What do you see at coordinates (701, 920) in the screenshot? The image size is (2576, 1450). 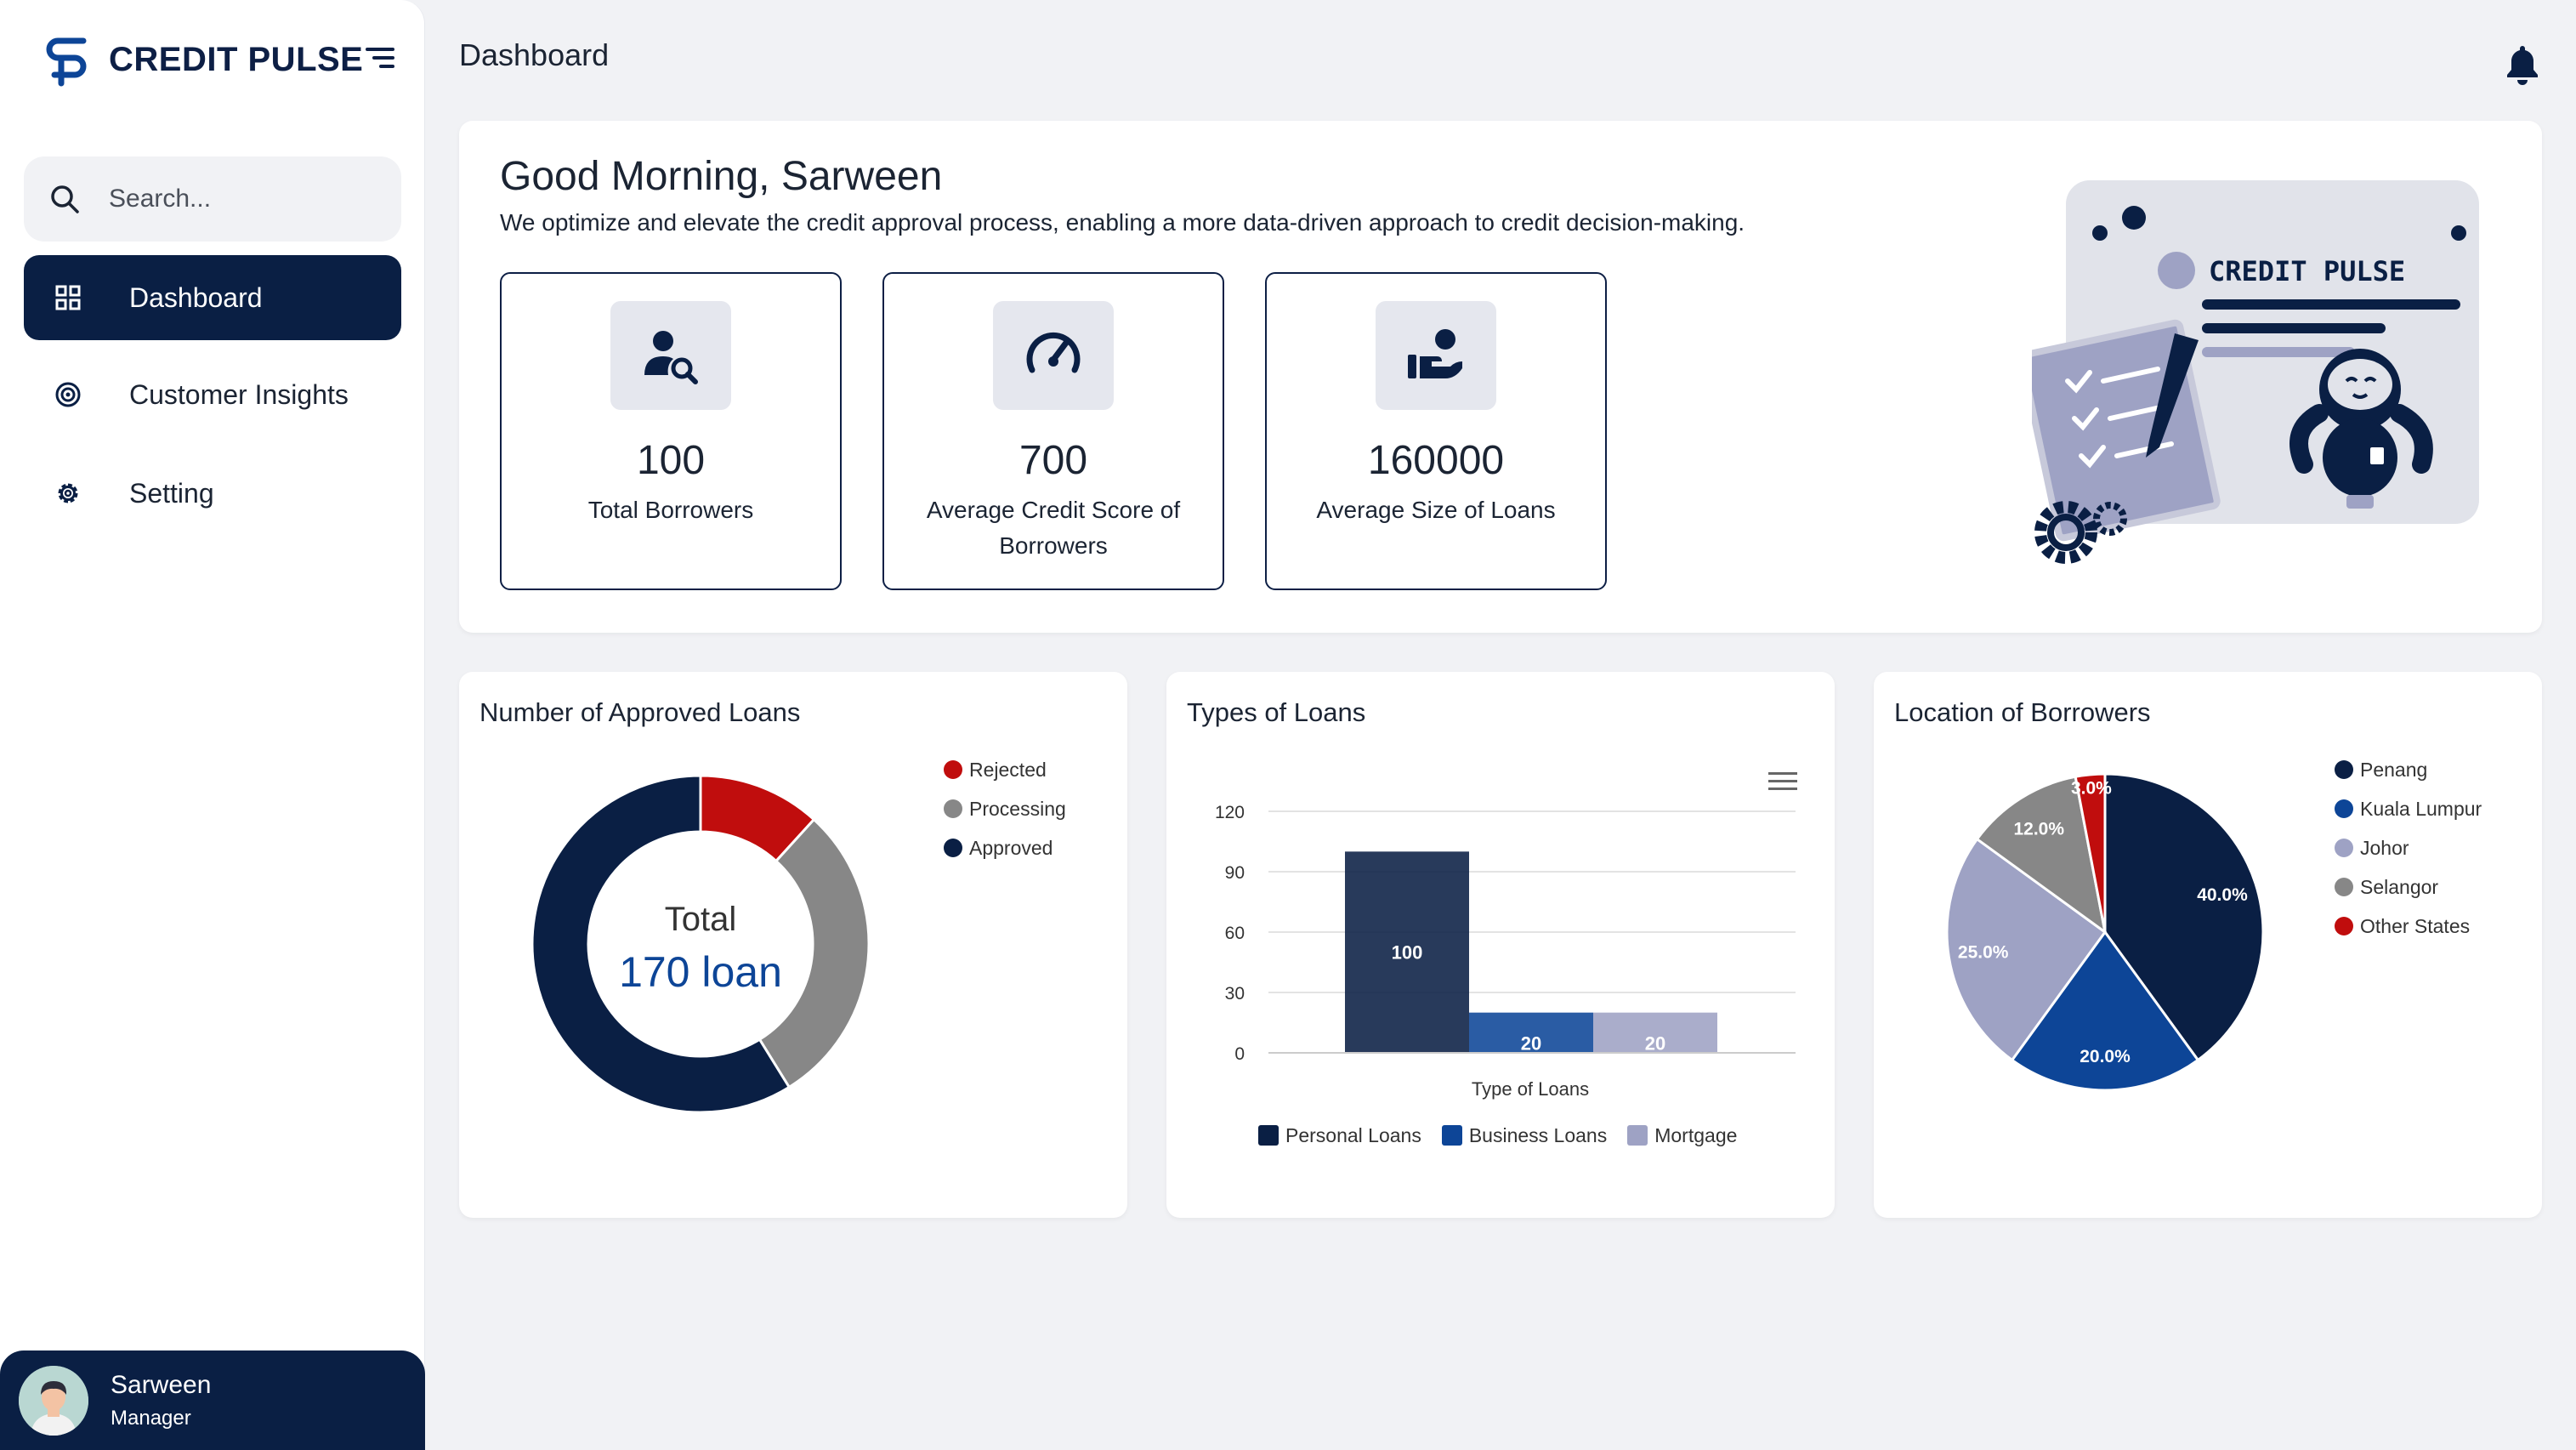 I see `donut-center-label: Total` at bounding box center [701, 920].